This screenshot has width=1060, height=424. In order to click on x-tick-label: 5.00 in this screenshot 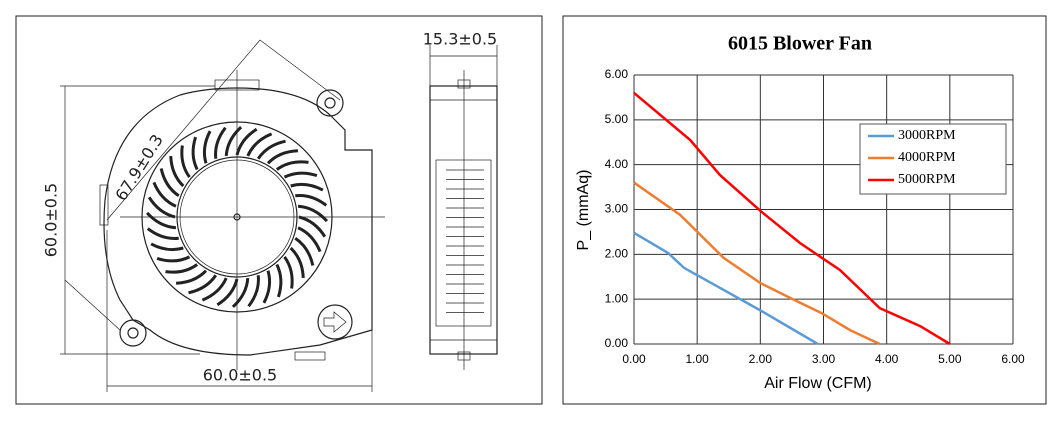, I will do `click(950, 359)`.